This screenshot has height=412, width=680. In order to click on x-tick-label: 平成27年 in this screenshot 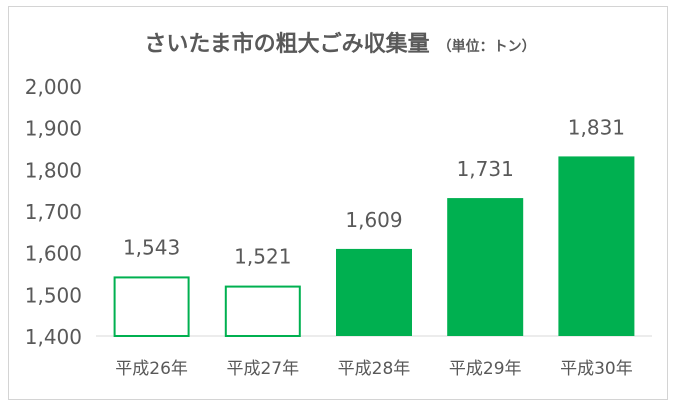, I will do `click(262, 369)`.